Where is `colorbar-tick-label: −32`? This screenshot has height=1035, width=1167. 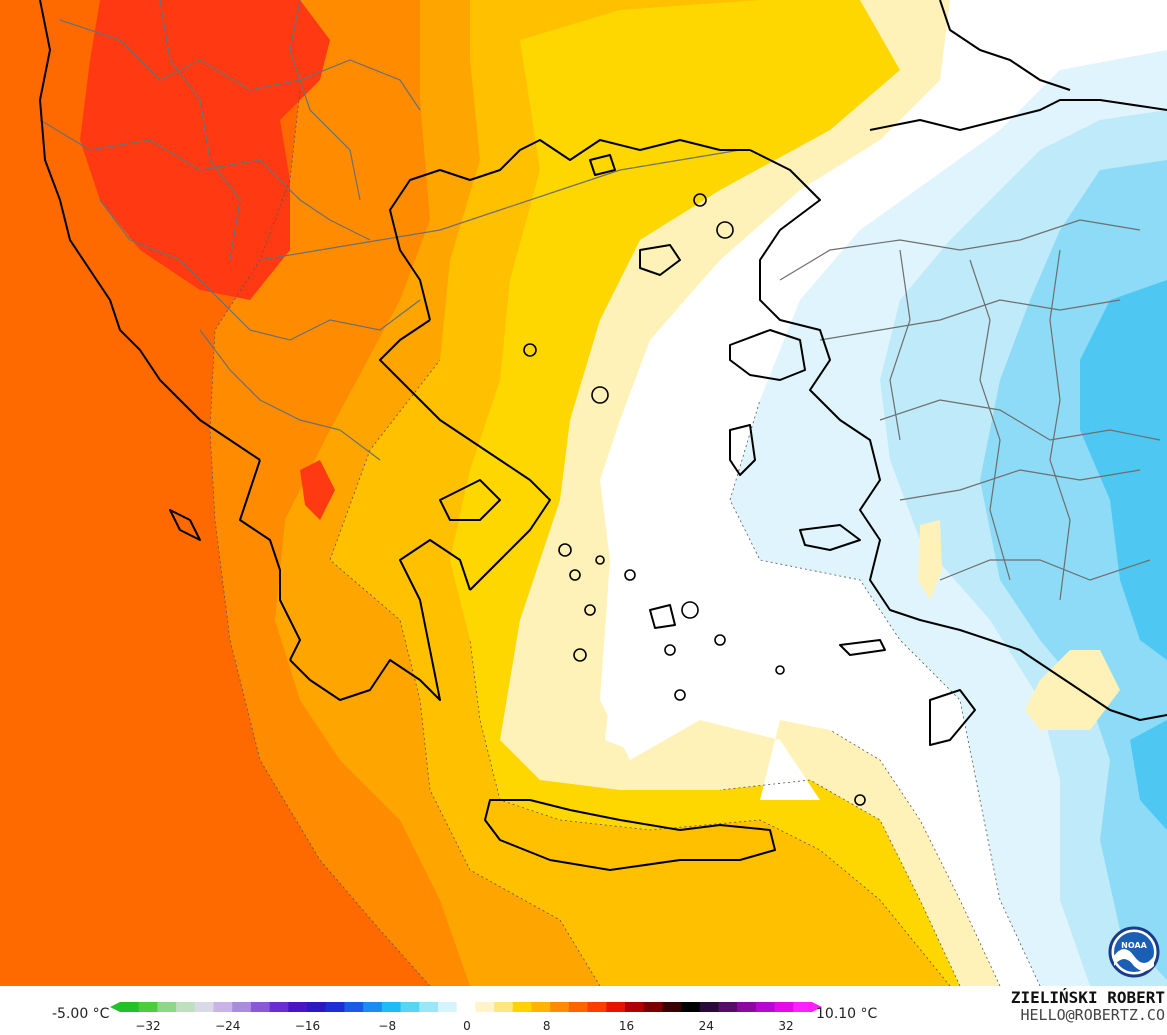 colorbar-tick-label: −32 is located at coordinates (147, 1025).